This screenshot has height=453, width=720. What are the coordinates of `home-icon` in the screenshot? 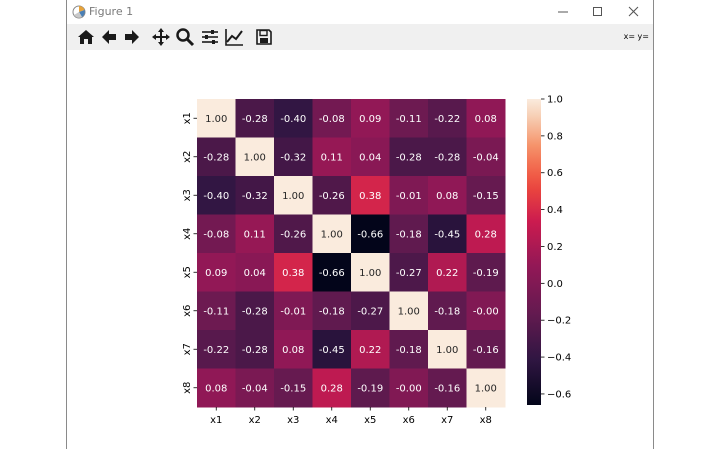 It's located at (86, 37).